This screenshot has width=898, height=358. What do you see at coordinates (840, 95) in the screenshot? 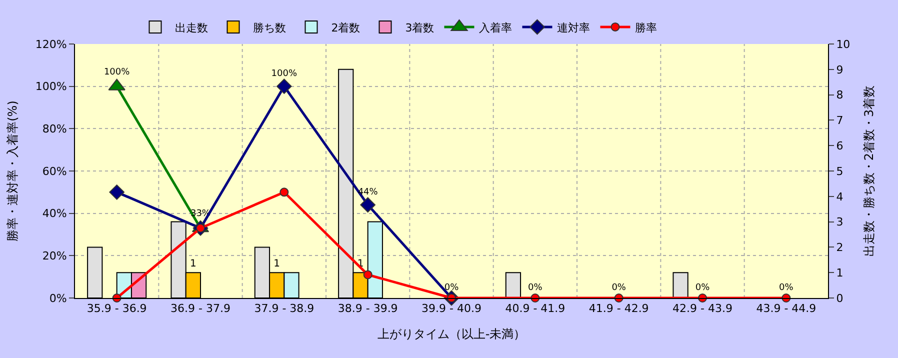
I see `y2-tick-label: 8` at bounding box center [840, 95].